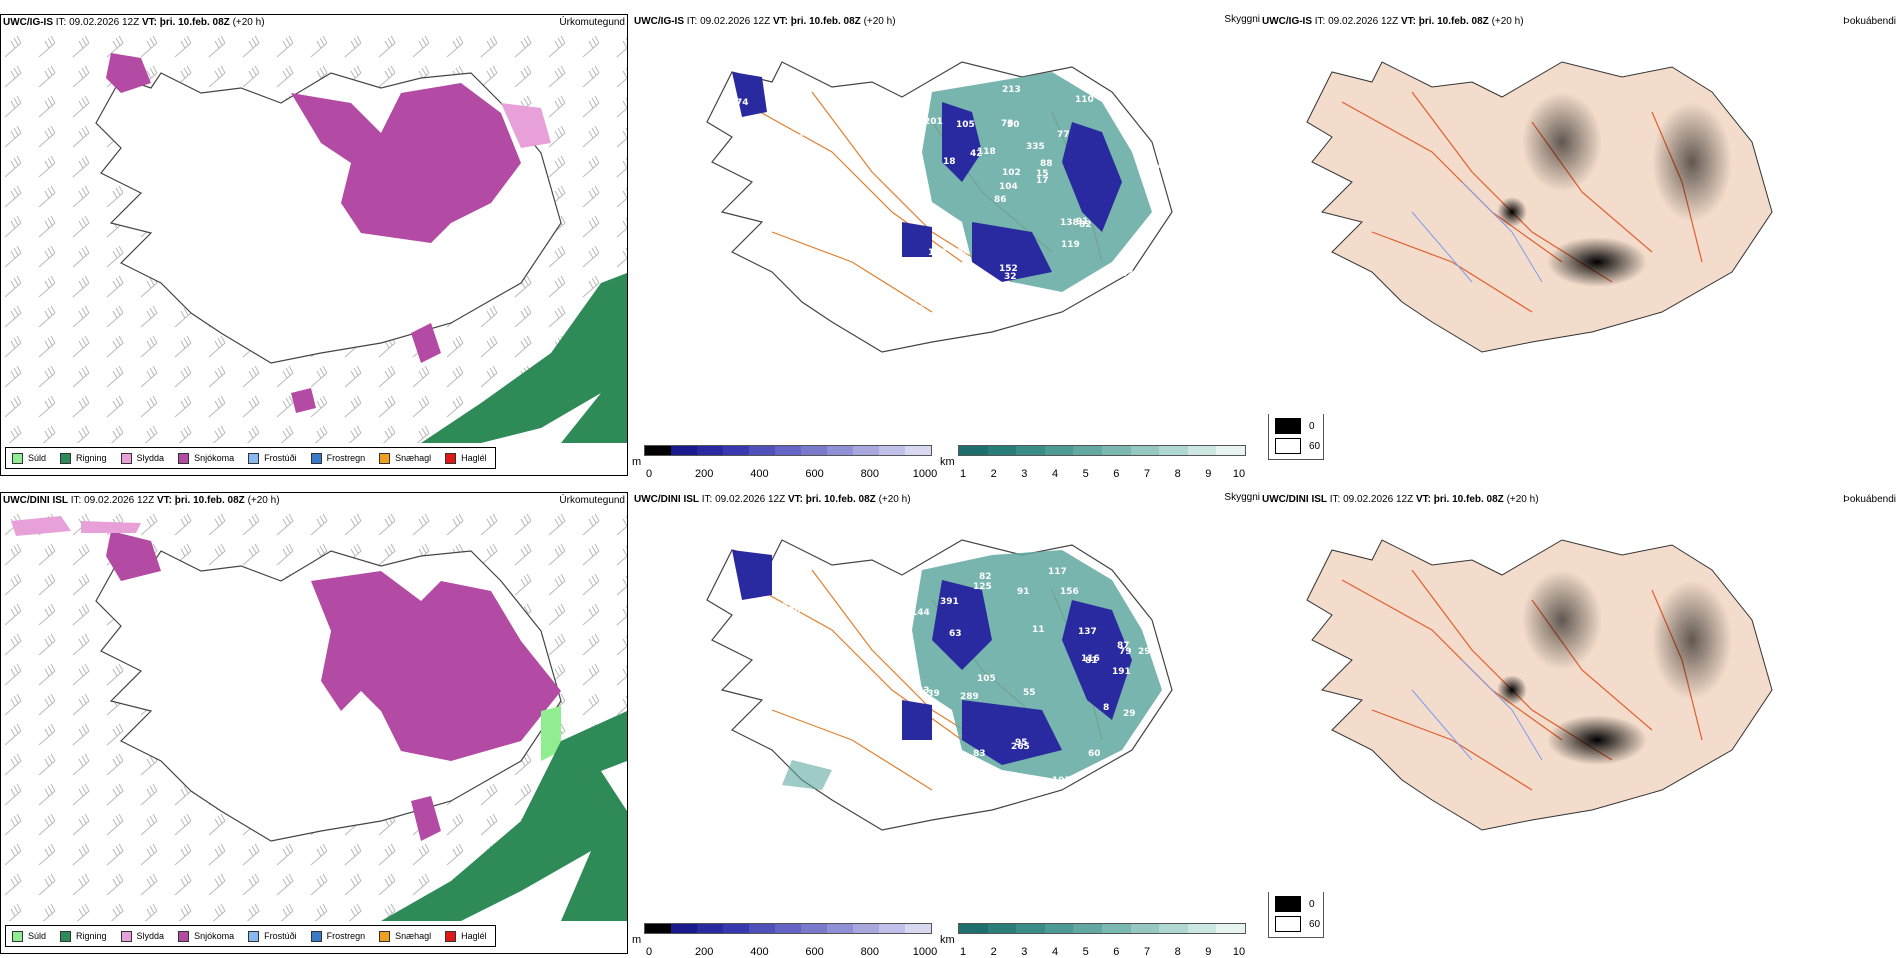  What do you see at coordinates (933, 122) in the screenshot?
I see `ceiling-value-label: 201` at bounding box center [933, 122].